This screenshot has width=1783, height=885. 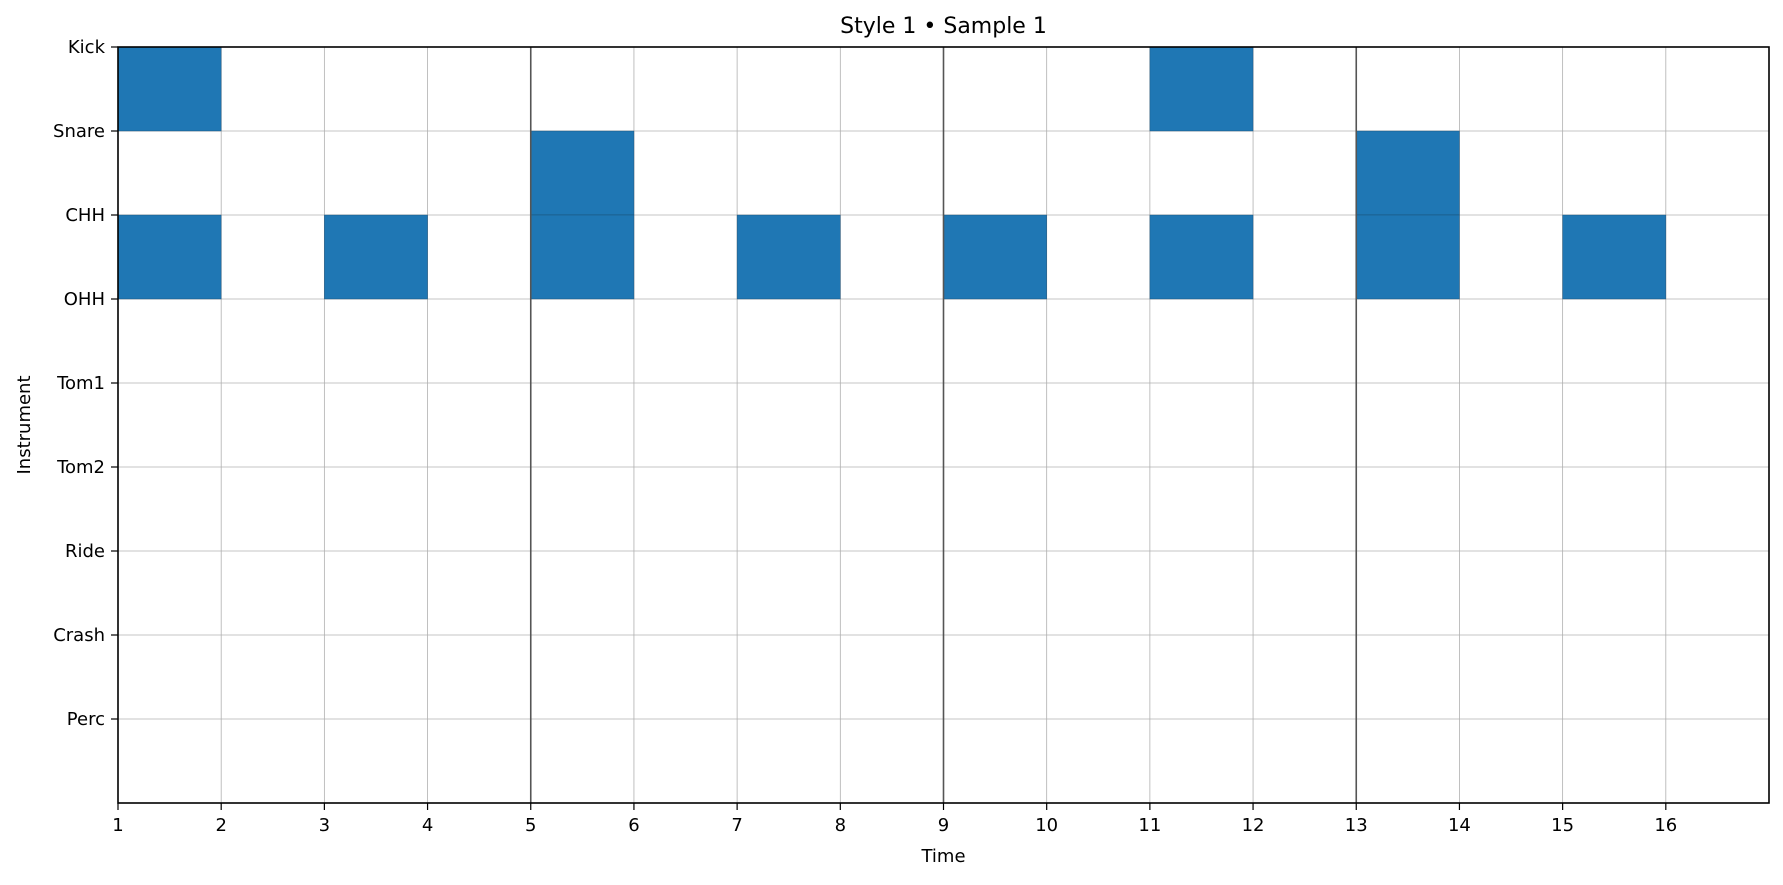 What do you see at coordinates (117, 825) in the screenshot?
I see `x-tick-label-1: 1` at bounding box center [117, 825].